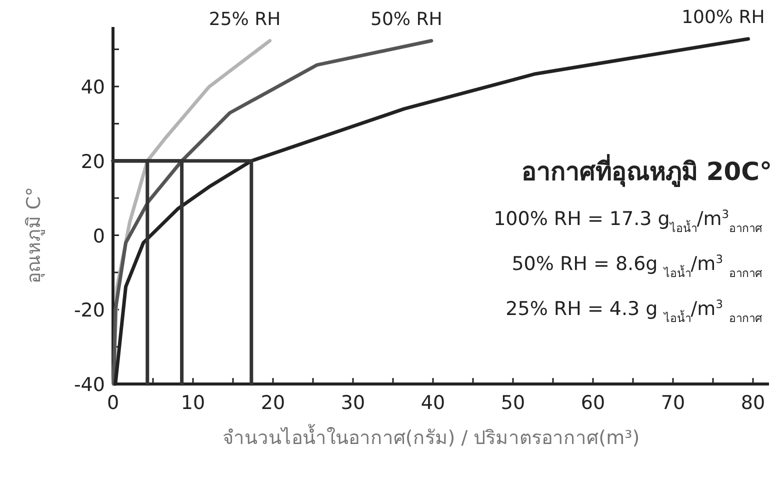 The height and width of the screenshot is (500, 782). I want to click on x-tick-label: 30, so click(353, 403).